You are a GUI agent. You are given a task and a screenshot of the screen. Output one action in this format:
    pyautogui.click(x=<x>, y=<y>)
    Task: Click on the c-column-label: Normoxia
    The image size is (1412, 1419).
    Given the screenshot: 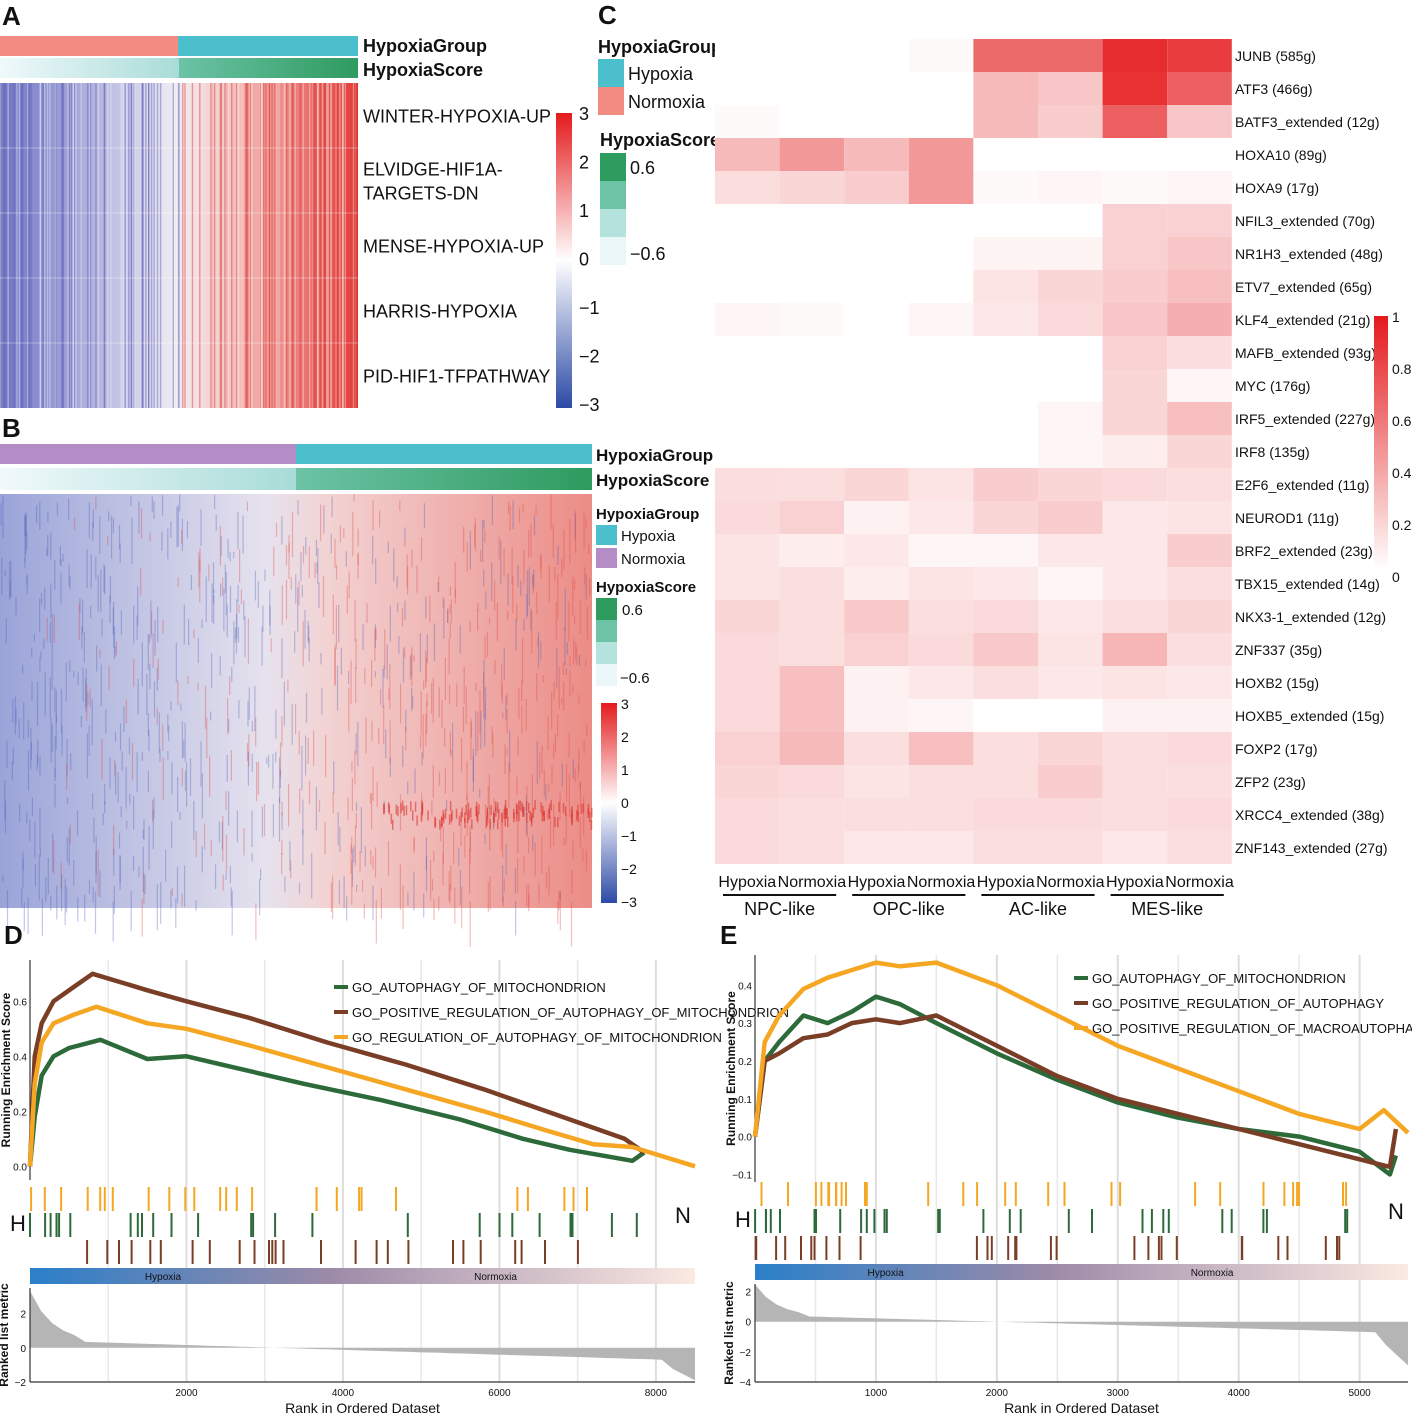 What is the action you would take?
    pyautogui.click(x=1070, y=882)
    